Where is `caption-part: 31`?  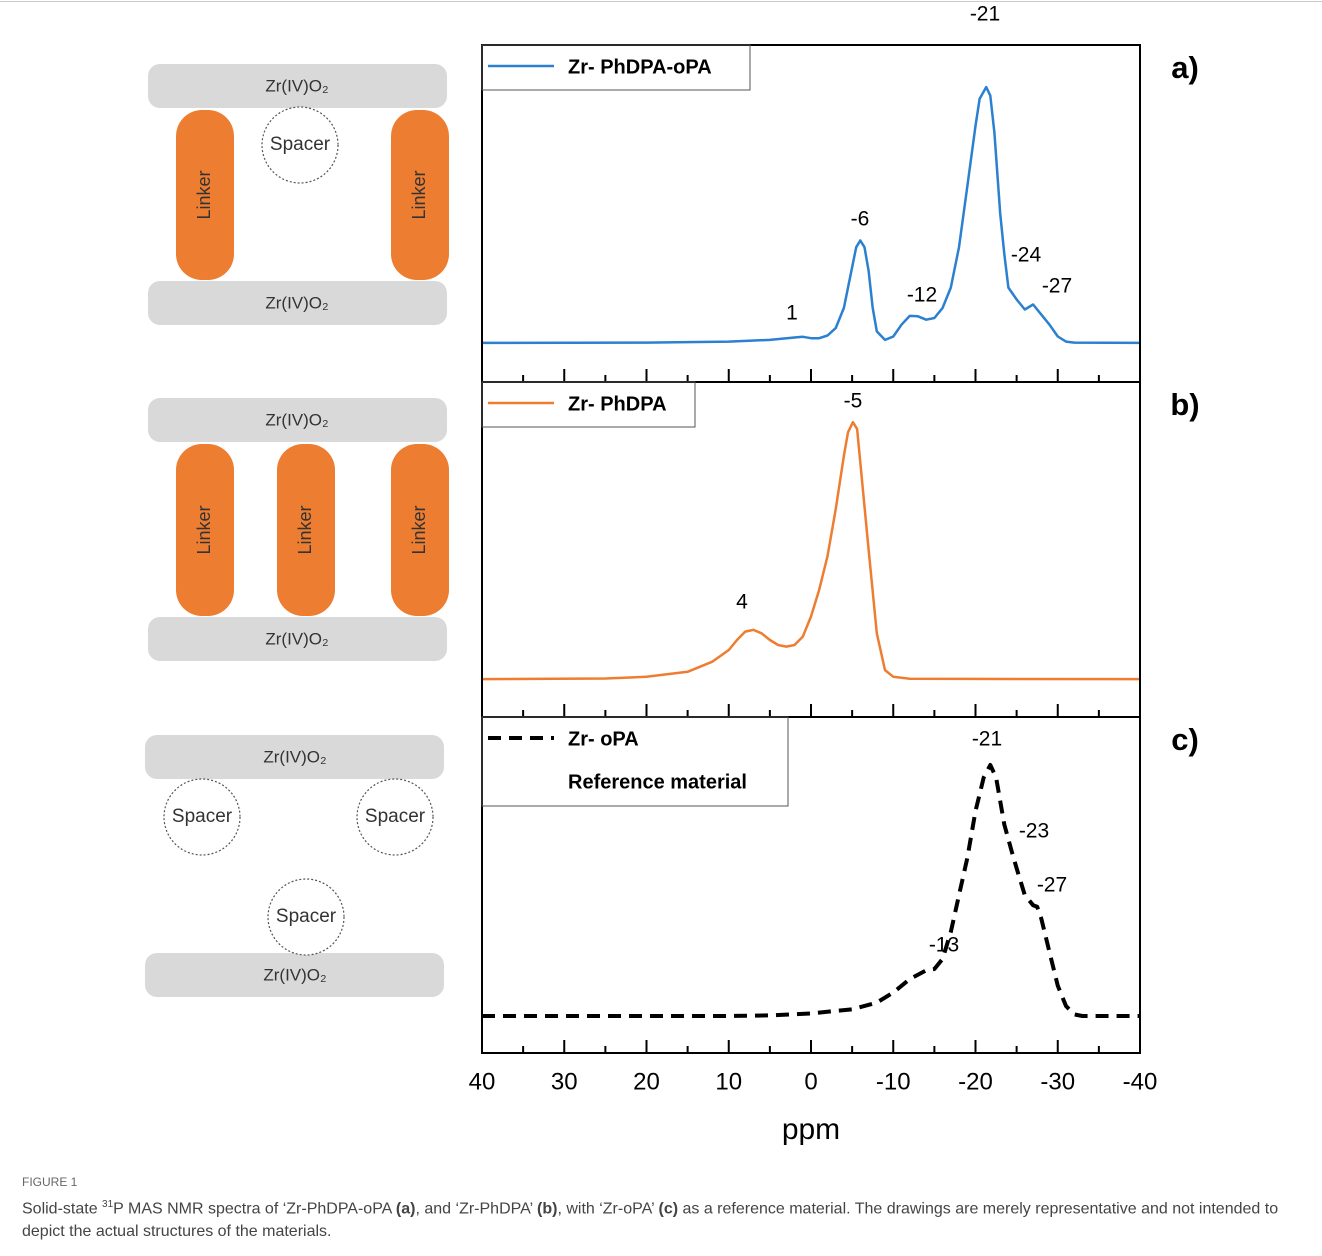 caption-part: 31 is located at coordinates (108, 1204).